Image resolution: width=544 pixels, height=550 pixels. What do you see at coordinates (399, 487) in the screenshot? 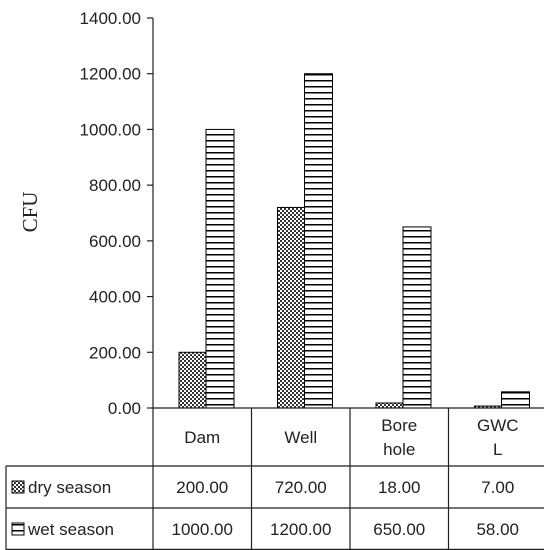
I see `data-table-value: 18.00` at bounding box center [399, 487].